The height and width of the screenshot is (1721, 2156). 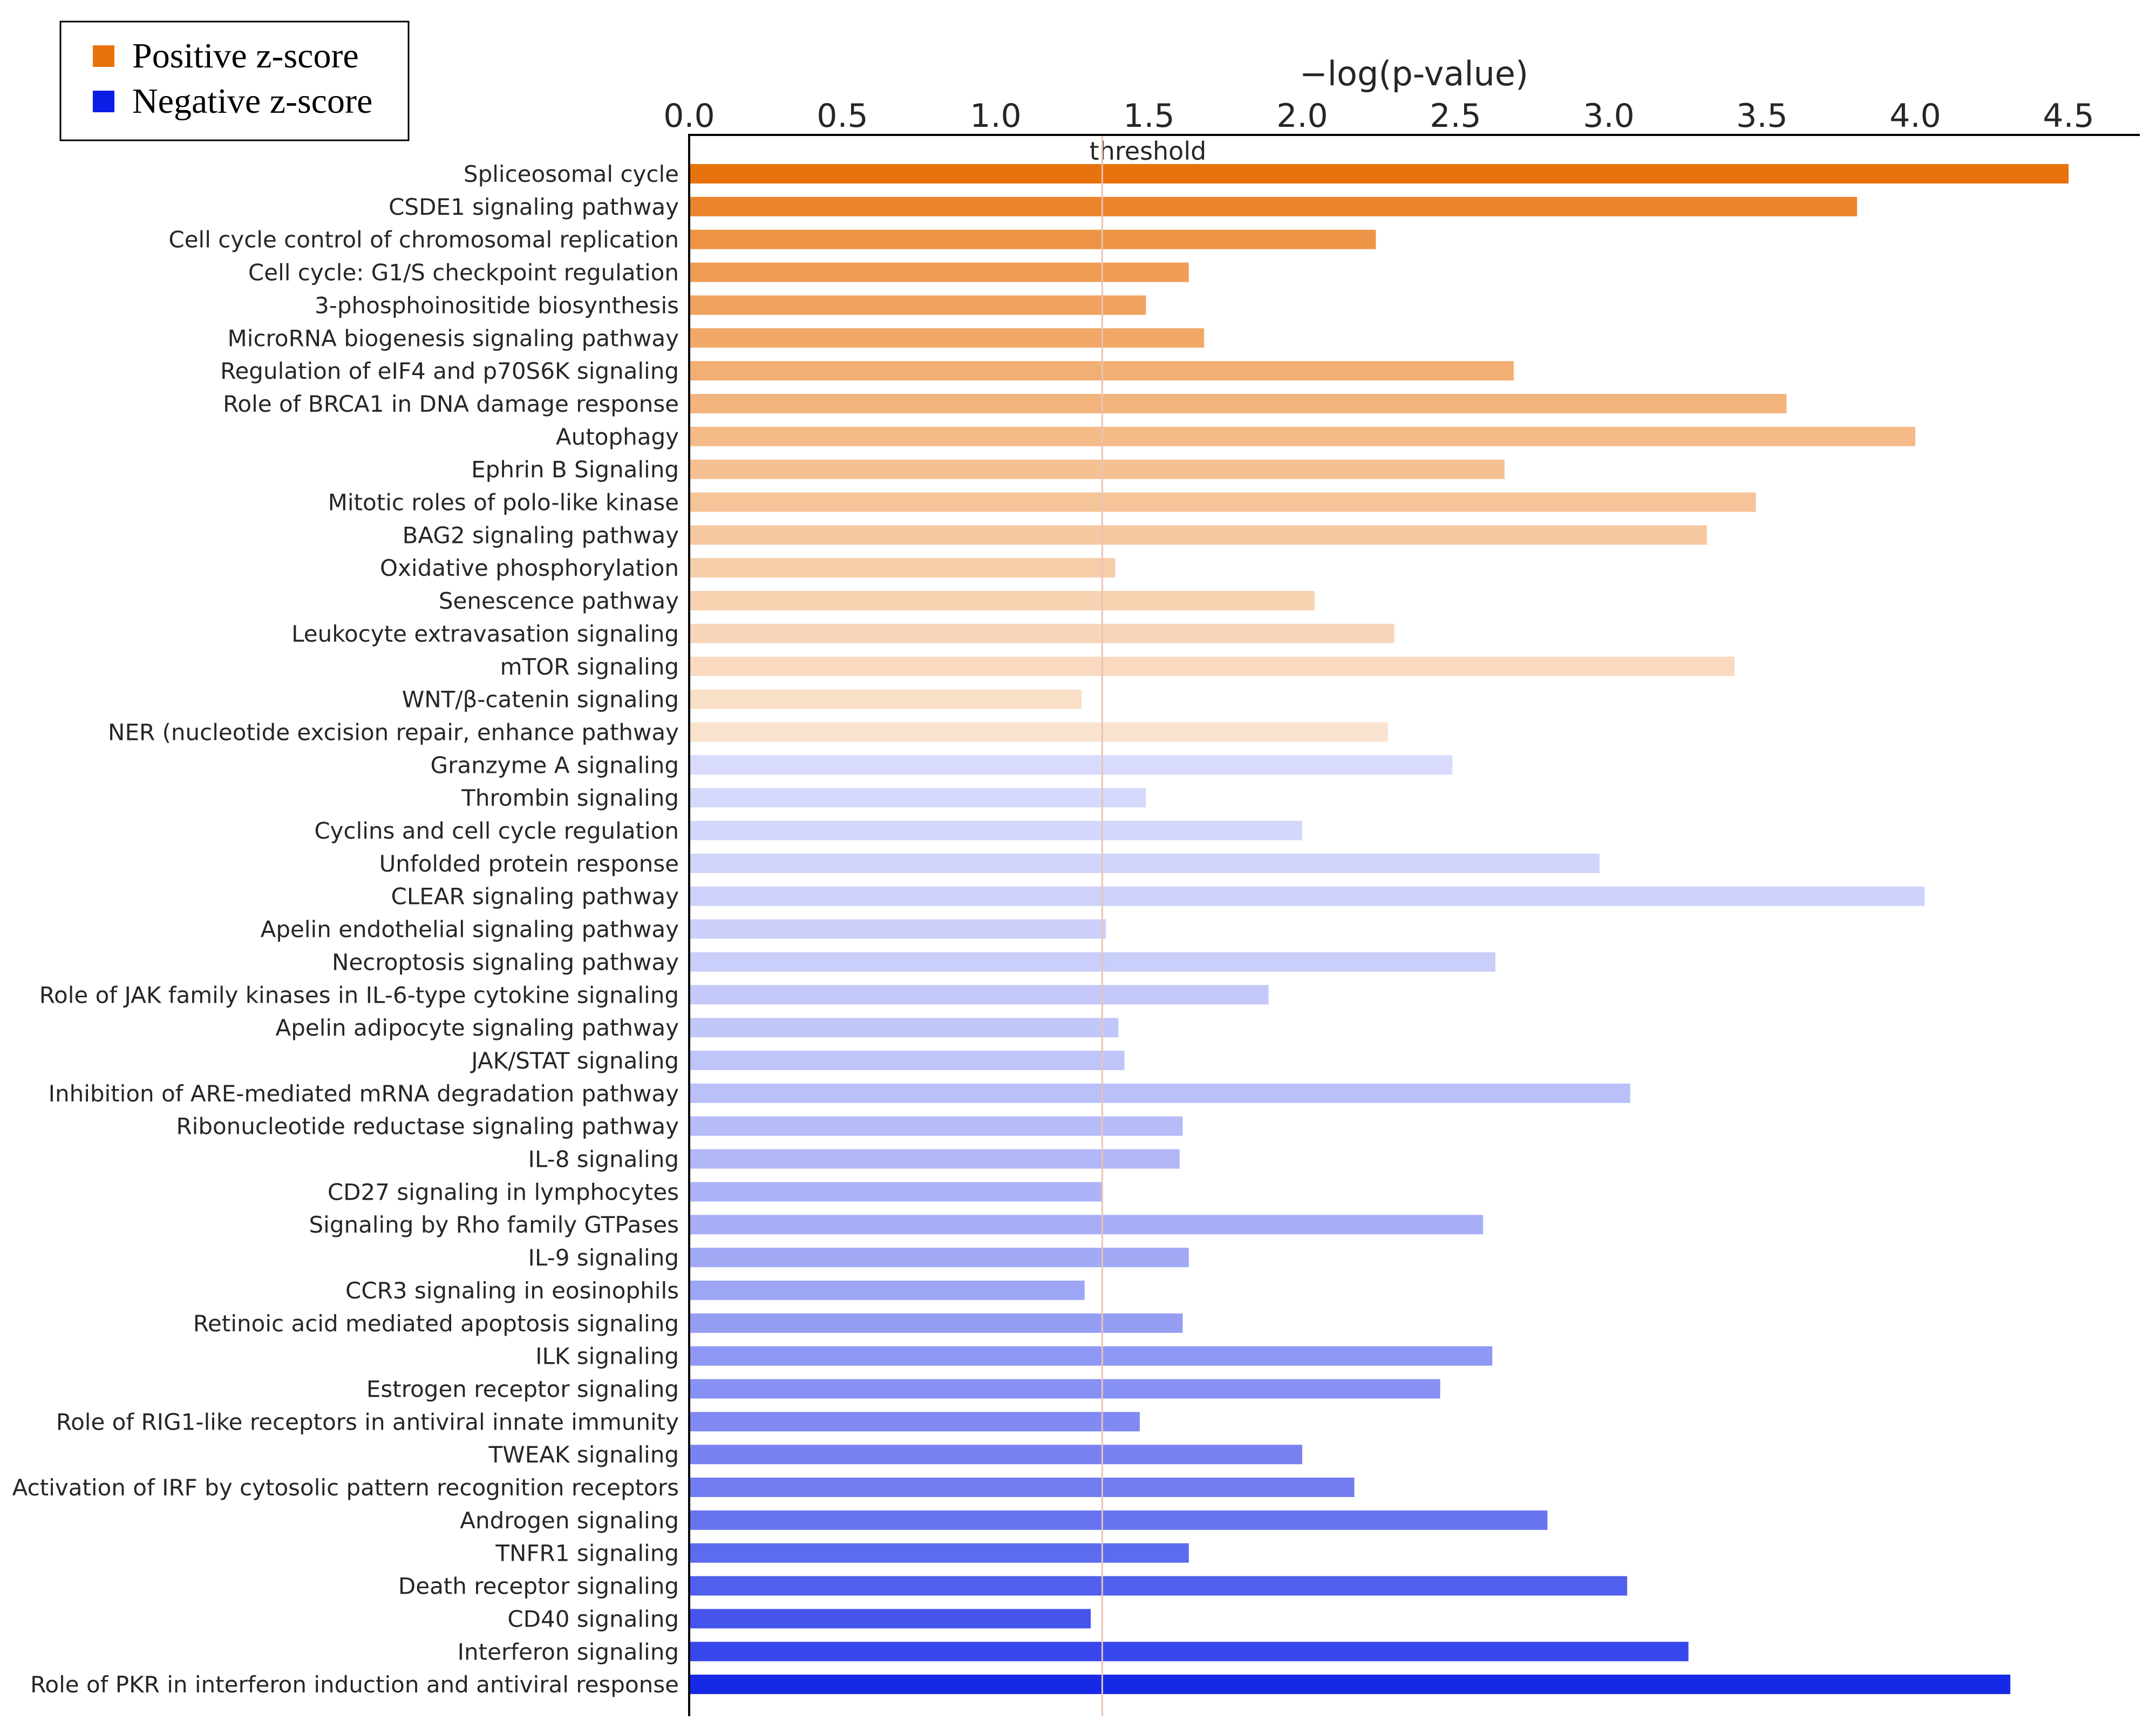 I want to click on category-label: mTOR signaling, so click(x=590, y=667).